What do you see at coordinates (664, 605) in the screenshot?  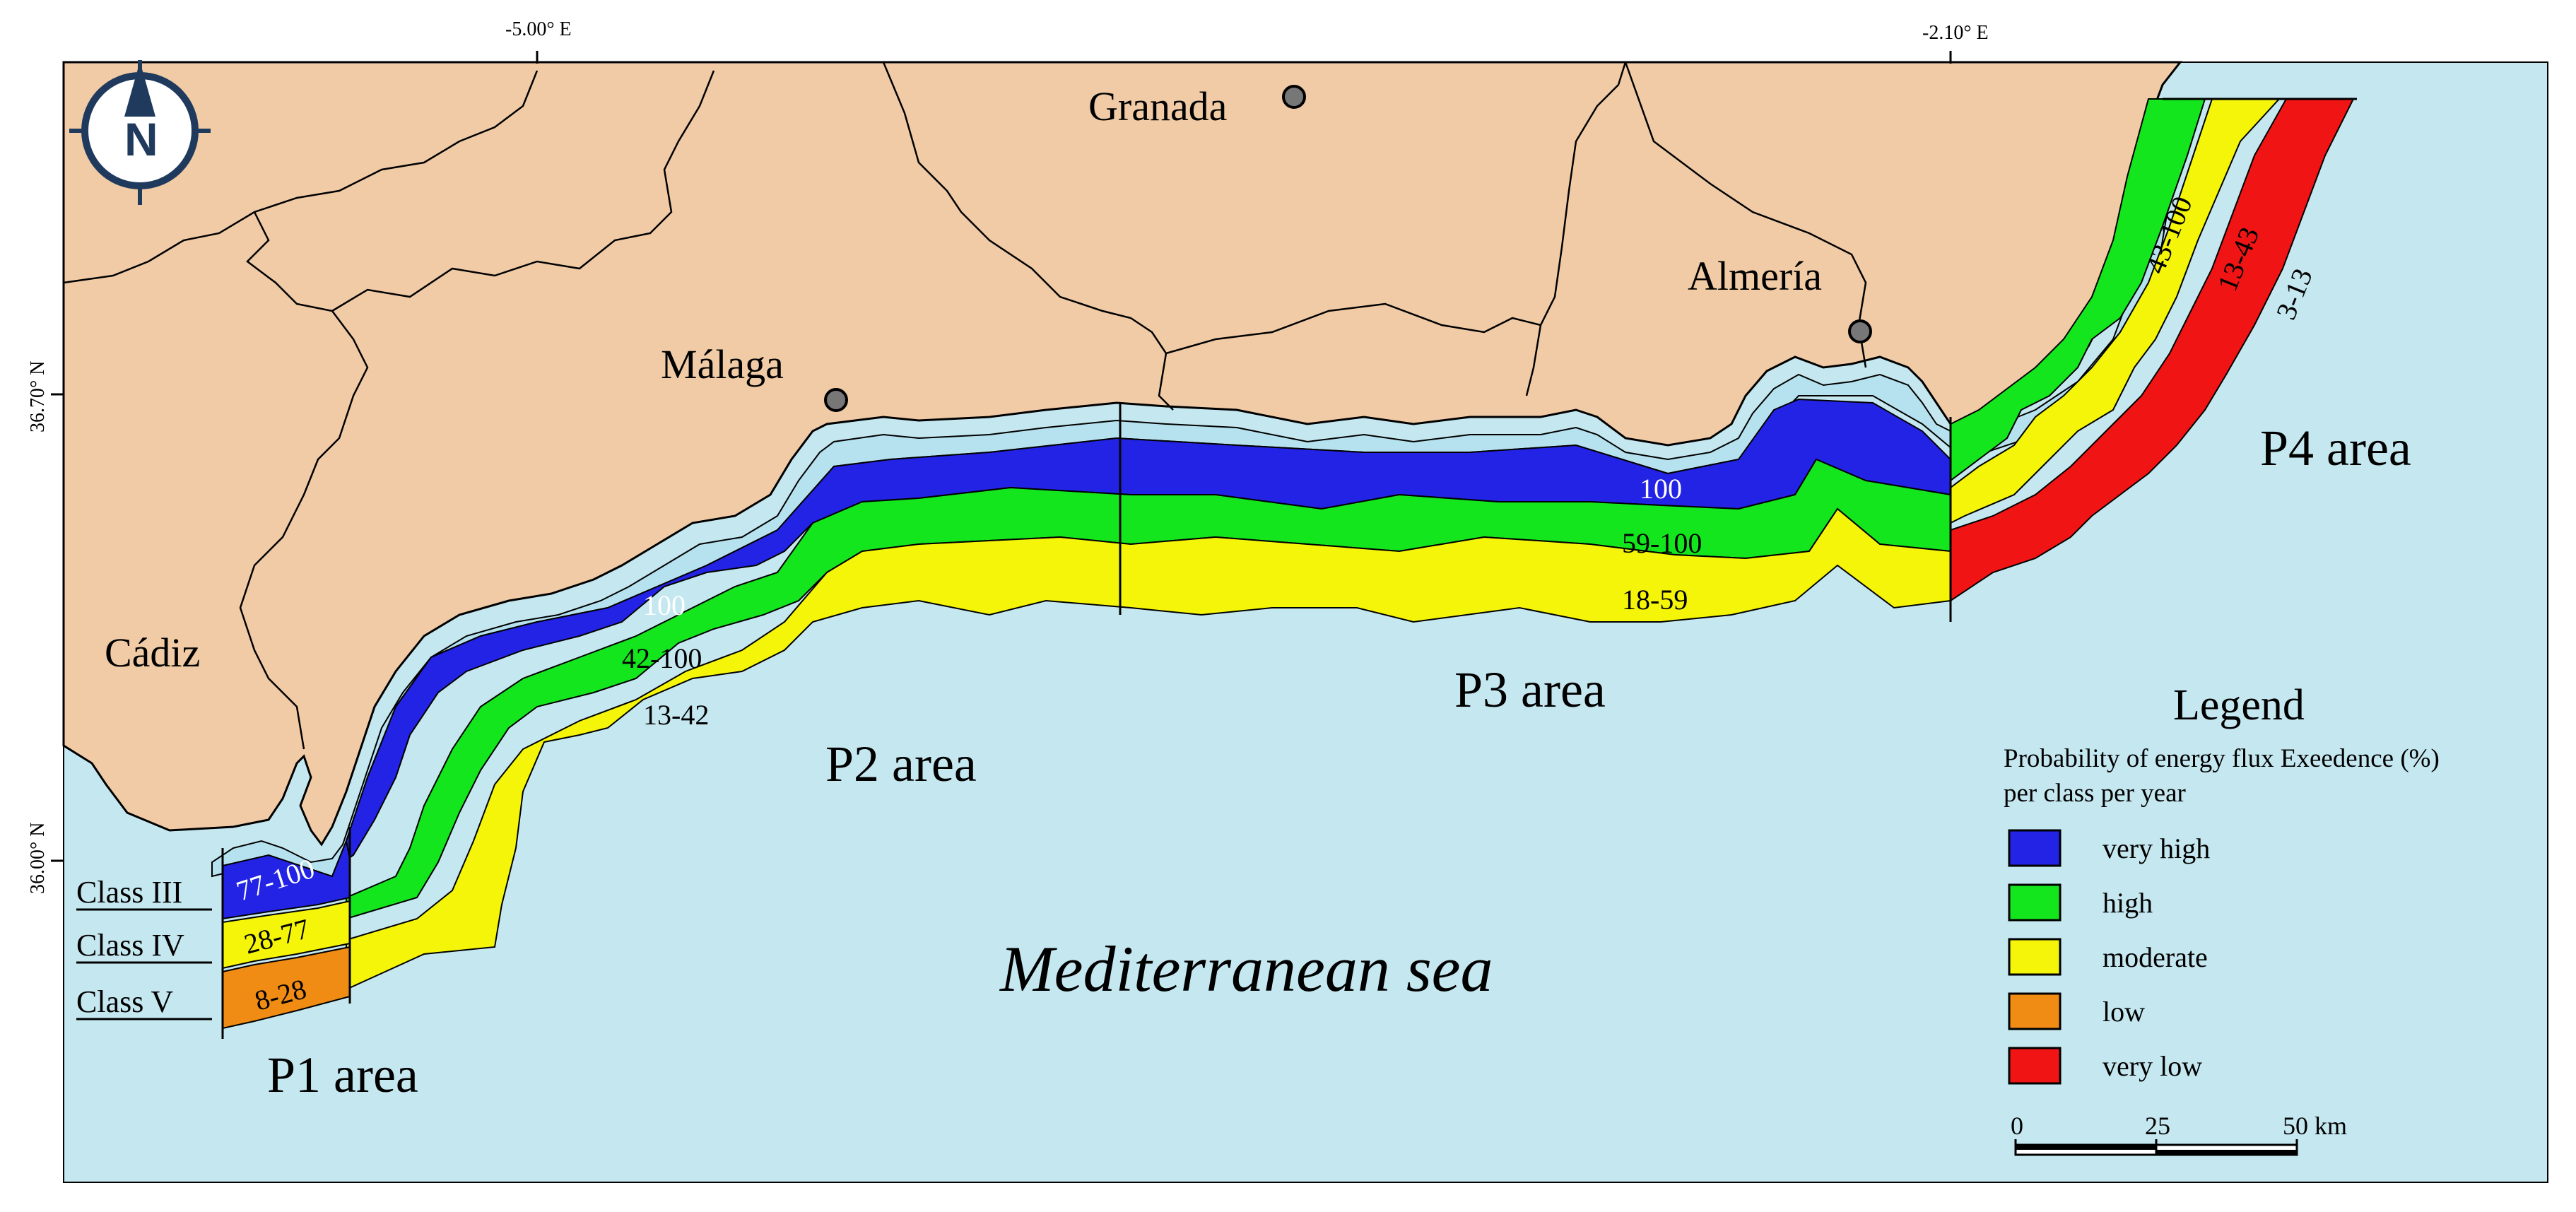 I see `band-label-p2-very-high: 100` at bounding box center [664, 605].